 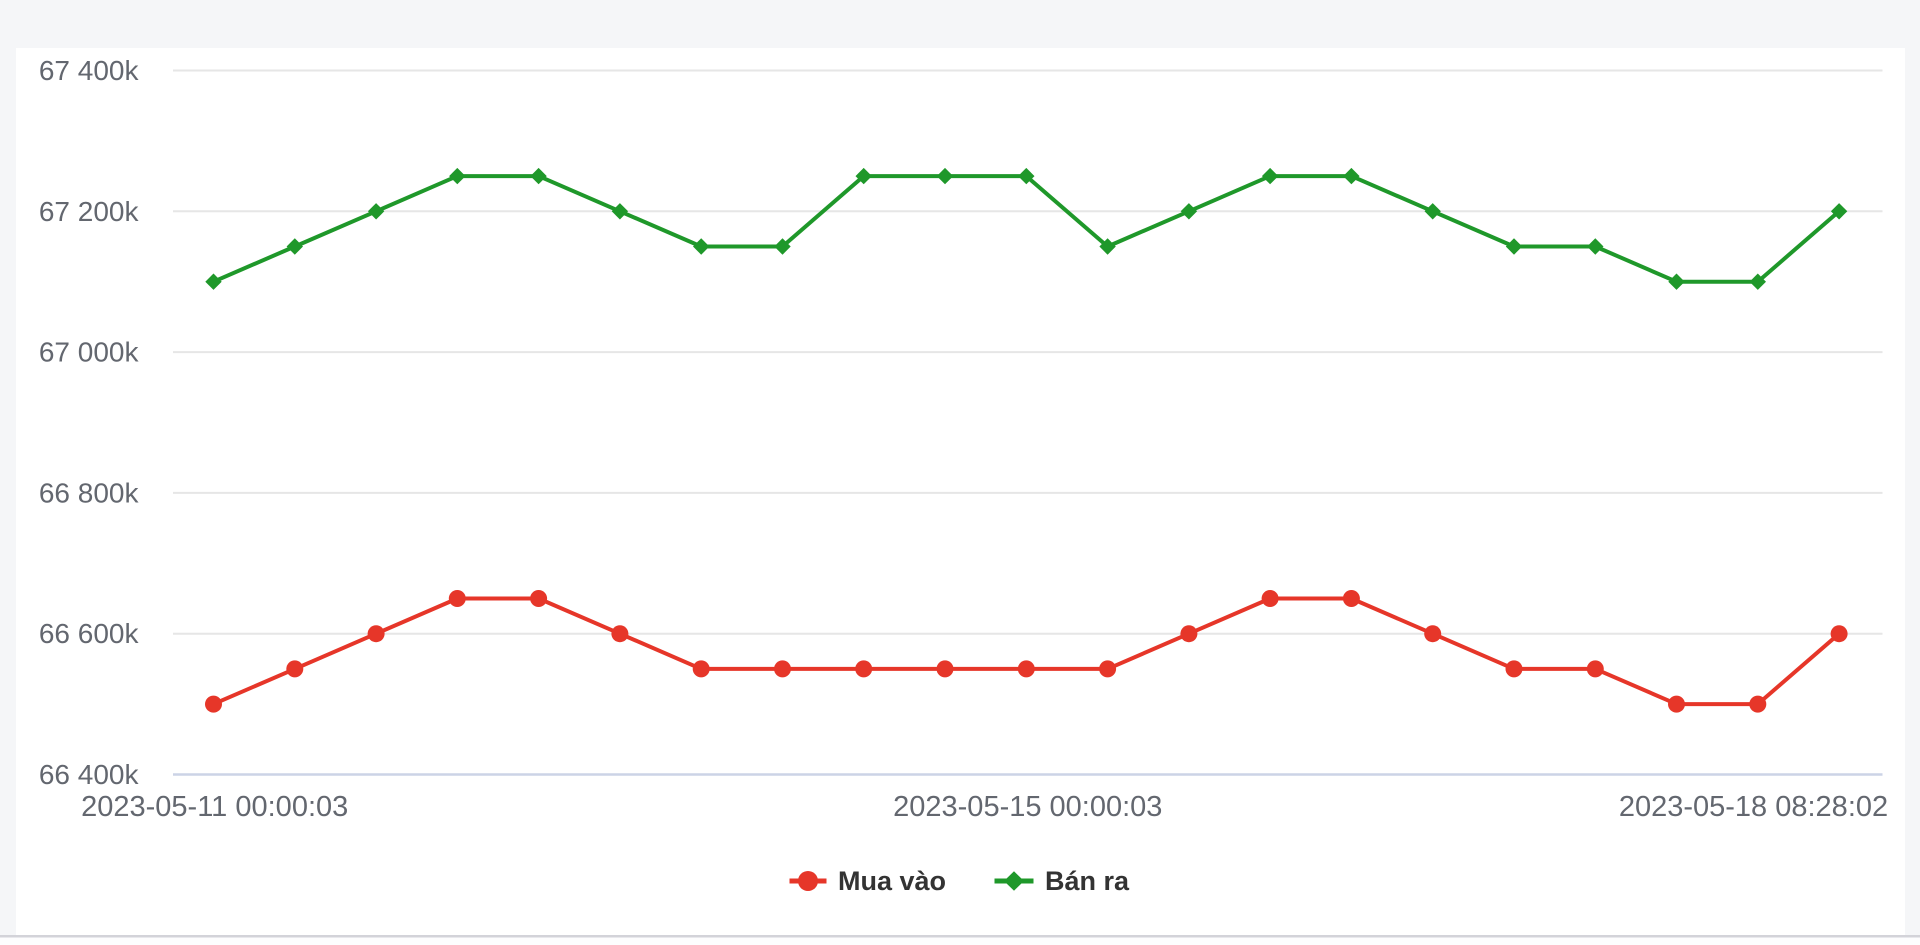 I want to click on svg-text: 67 200k, so click(x=89, y=211).